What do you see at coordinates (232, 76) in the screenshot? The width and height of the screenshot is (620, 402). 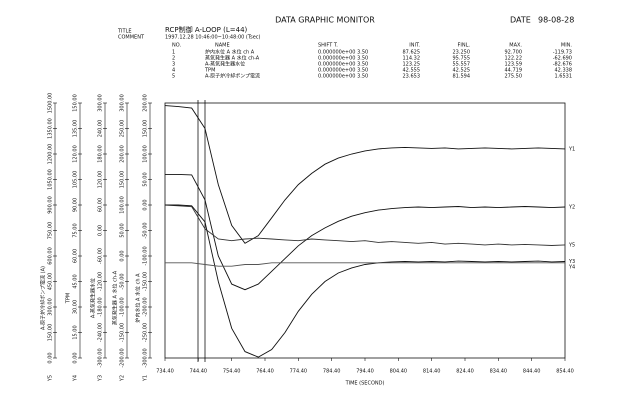 I see `table-cell: A-原子炉冷却ポンプ電流` at bounding box center [232, 76].